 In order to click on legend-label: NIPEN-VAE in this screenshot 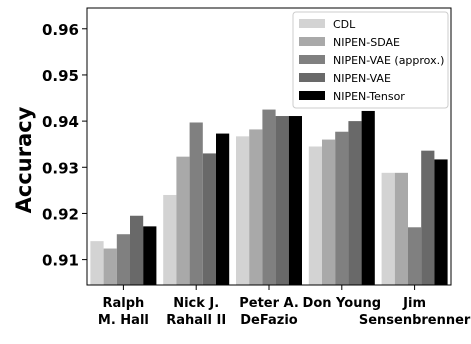, I will do `click(362, 78)`.